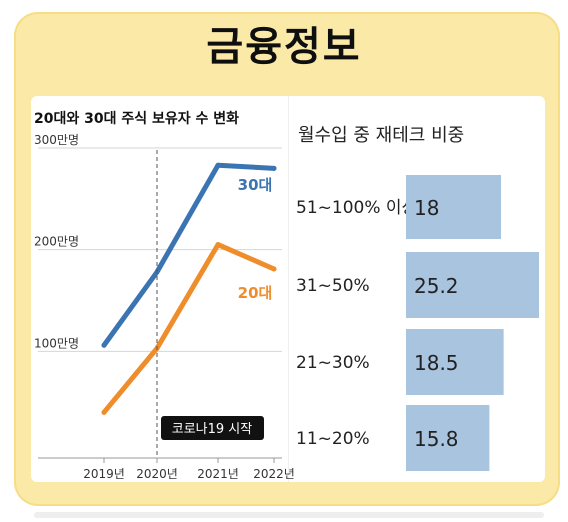  I want to click on covid-label: 코로나19 시작, so click(212, 429).